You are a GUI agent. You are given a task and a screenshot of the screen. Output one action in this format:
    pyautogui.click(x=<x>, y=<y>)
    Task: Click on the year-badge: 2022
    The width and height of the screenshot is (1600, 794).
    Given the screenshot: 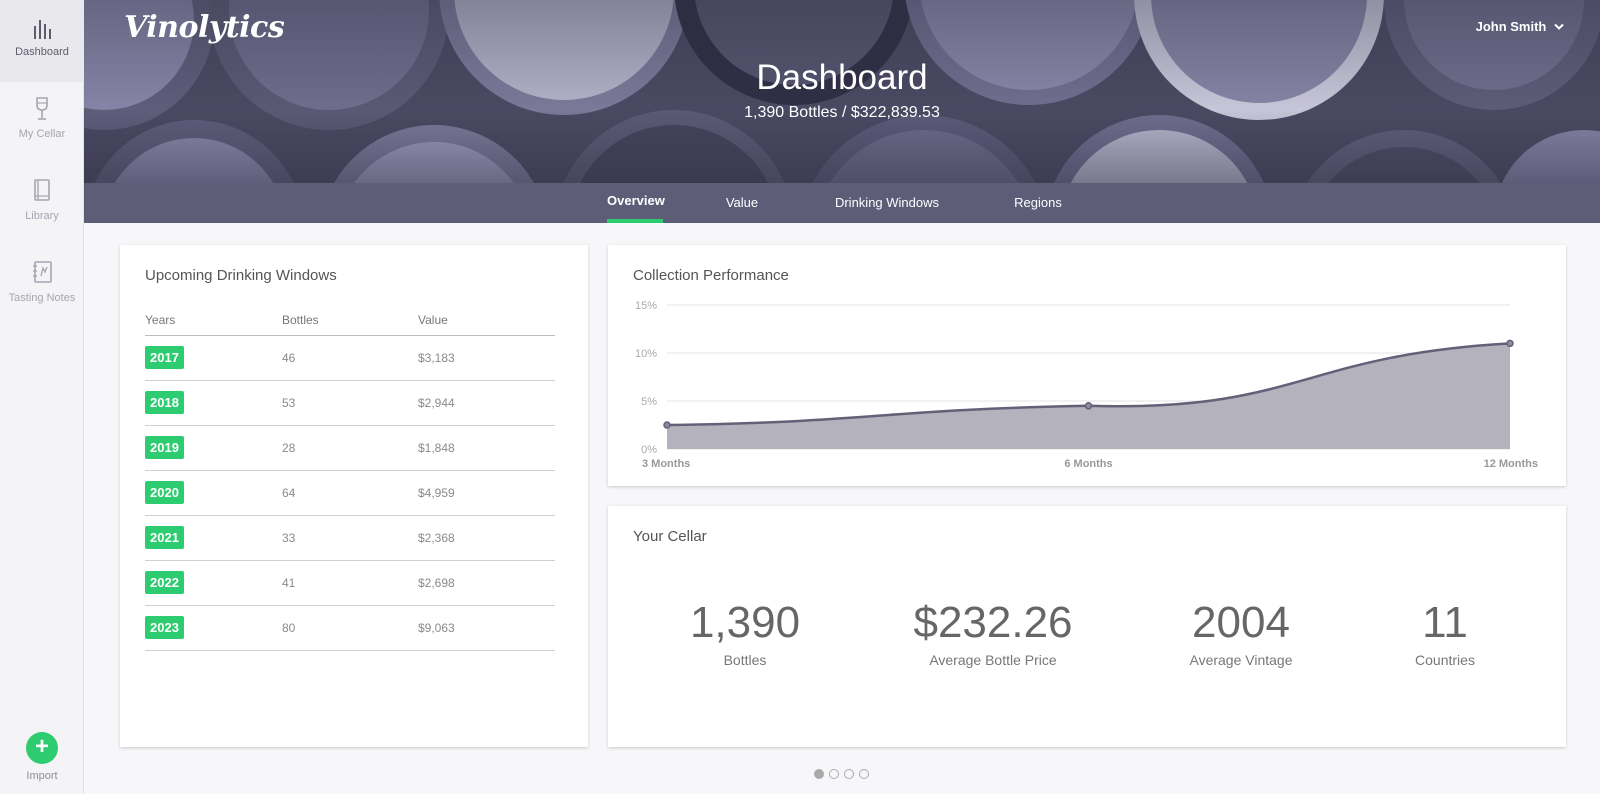 What is the action you would take?
    pyautogui.click(x=164, y=582)
    